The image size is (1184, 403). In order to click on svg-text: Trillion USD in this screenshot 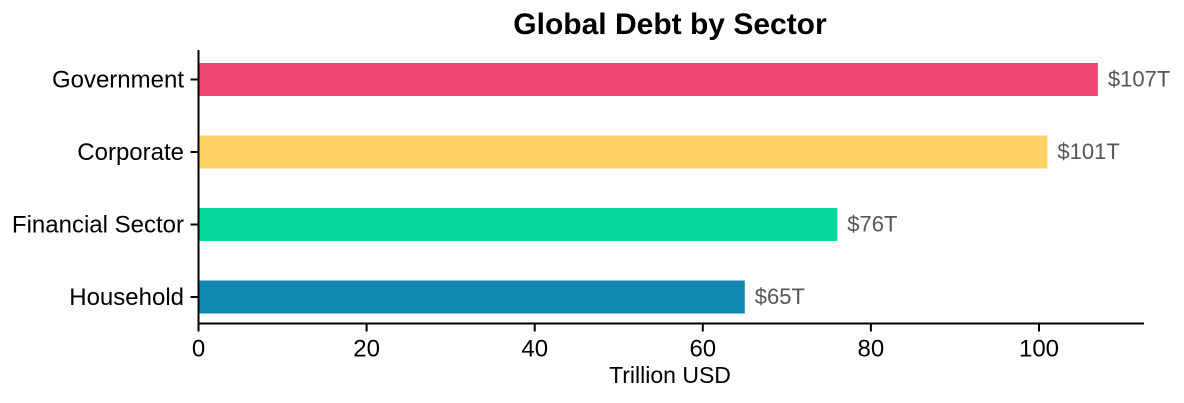, I will do `click(670, 375)`.